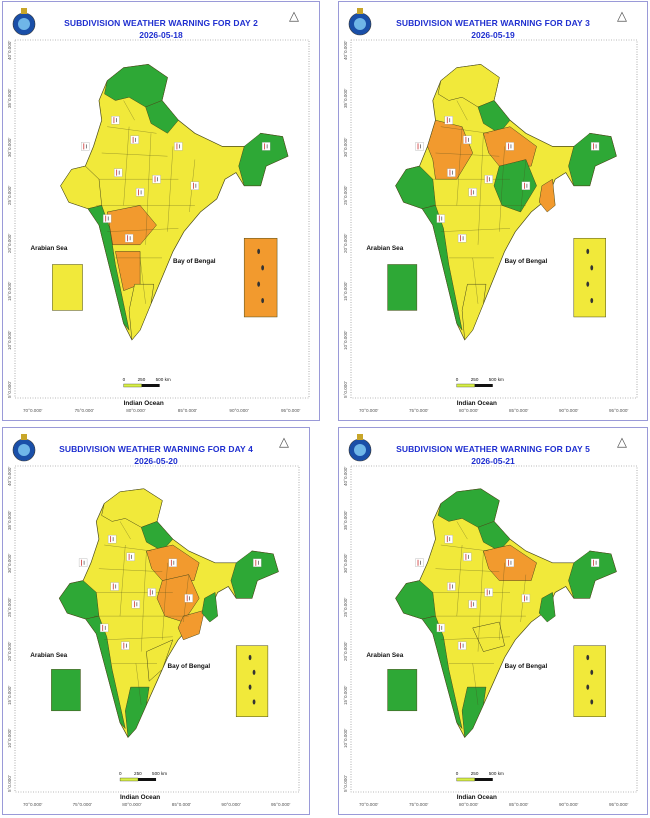 The height and width of the screenshot is (818, 650). What do you see at coordinates (131, 225) in the screenshot?
I see `orange-warning-region` at bounding box center [131, 225].